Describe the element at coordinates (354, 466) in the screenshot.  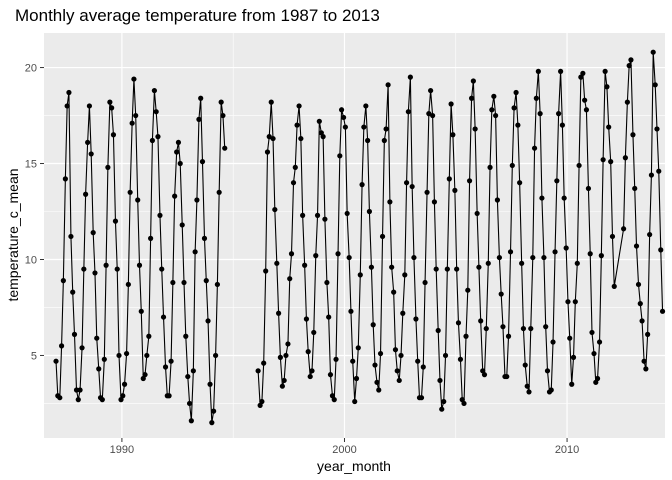
I see `x-axis-title: year_month` at that location.